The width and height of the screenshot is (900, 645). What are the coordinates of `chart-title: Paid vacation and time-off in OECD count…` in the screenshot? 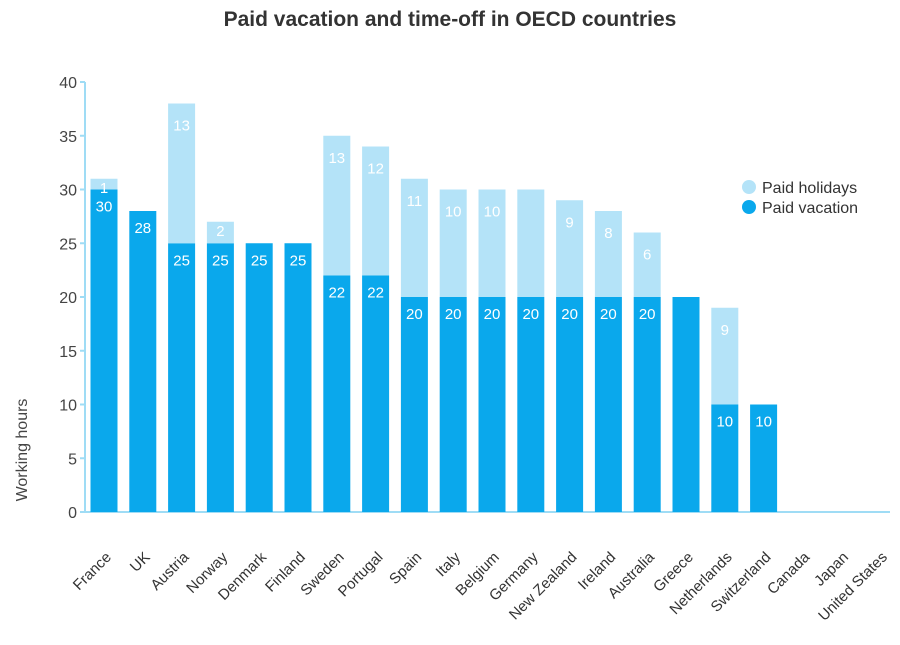 It's located at (450, 19).